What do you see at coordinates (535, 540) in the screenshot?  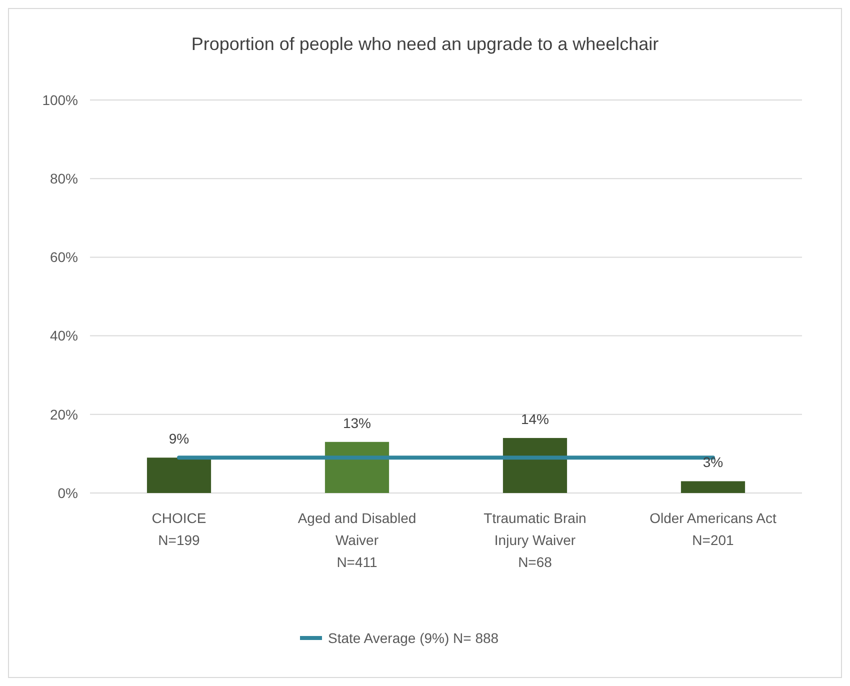 I see `x-tick-label: Ttraumatic Brain Injury Waiver N=68` at bounding box center [535, 540].